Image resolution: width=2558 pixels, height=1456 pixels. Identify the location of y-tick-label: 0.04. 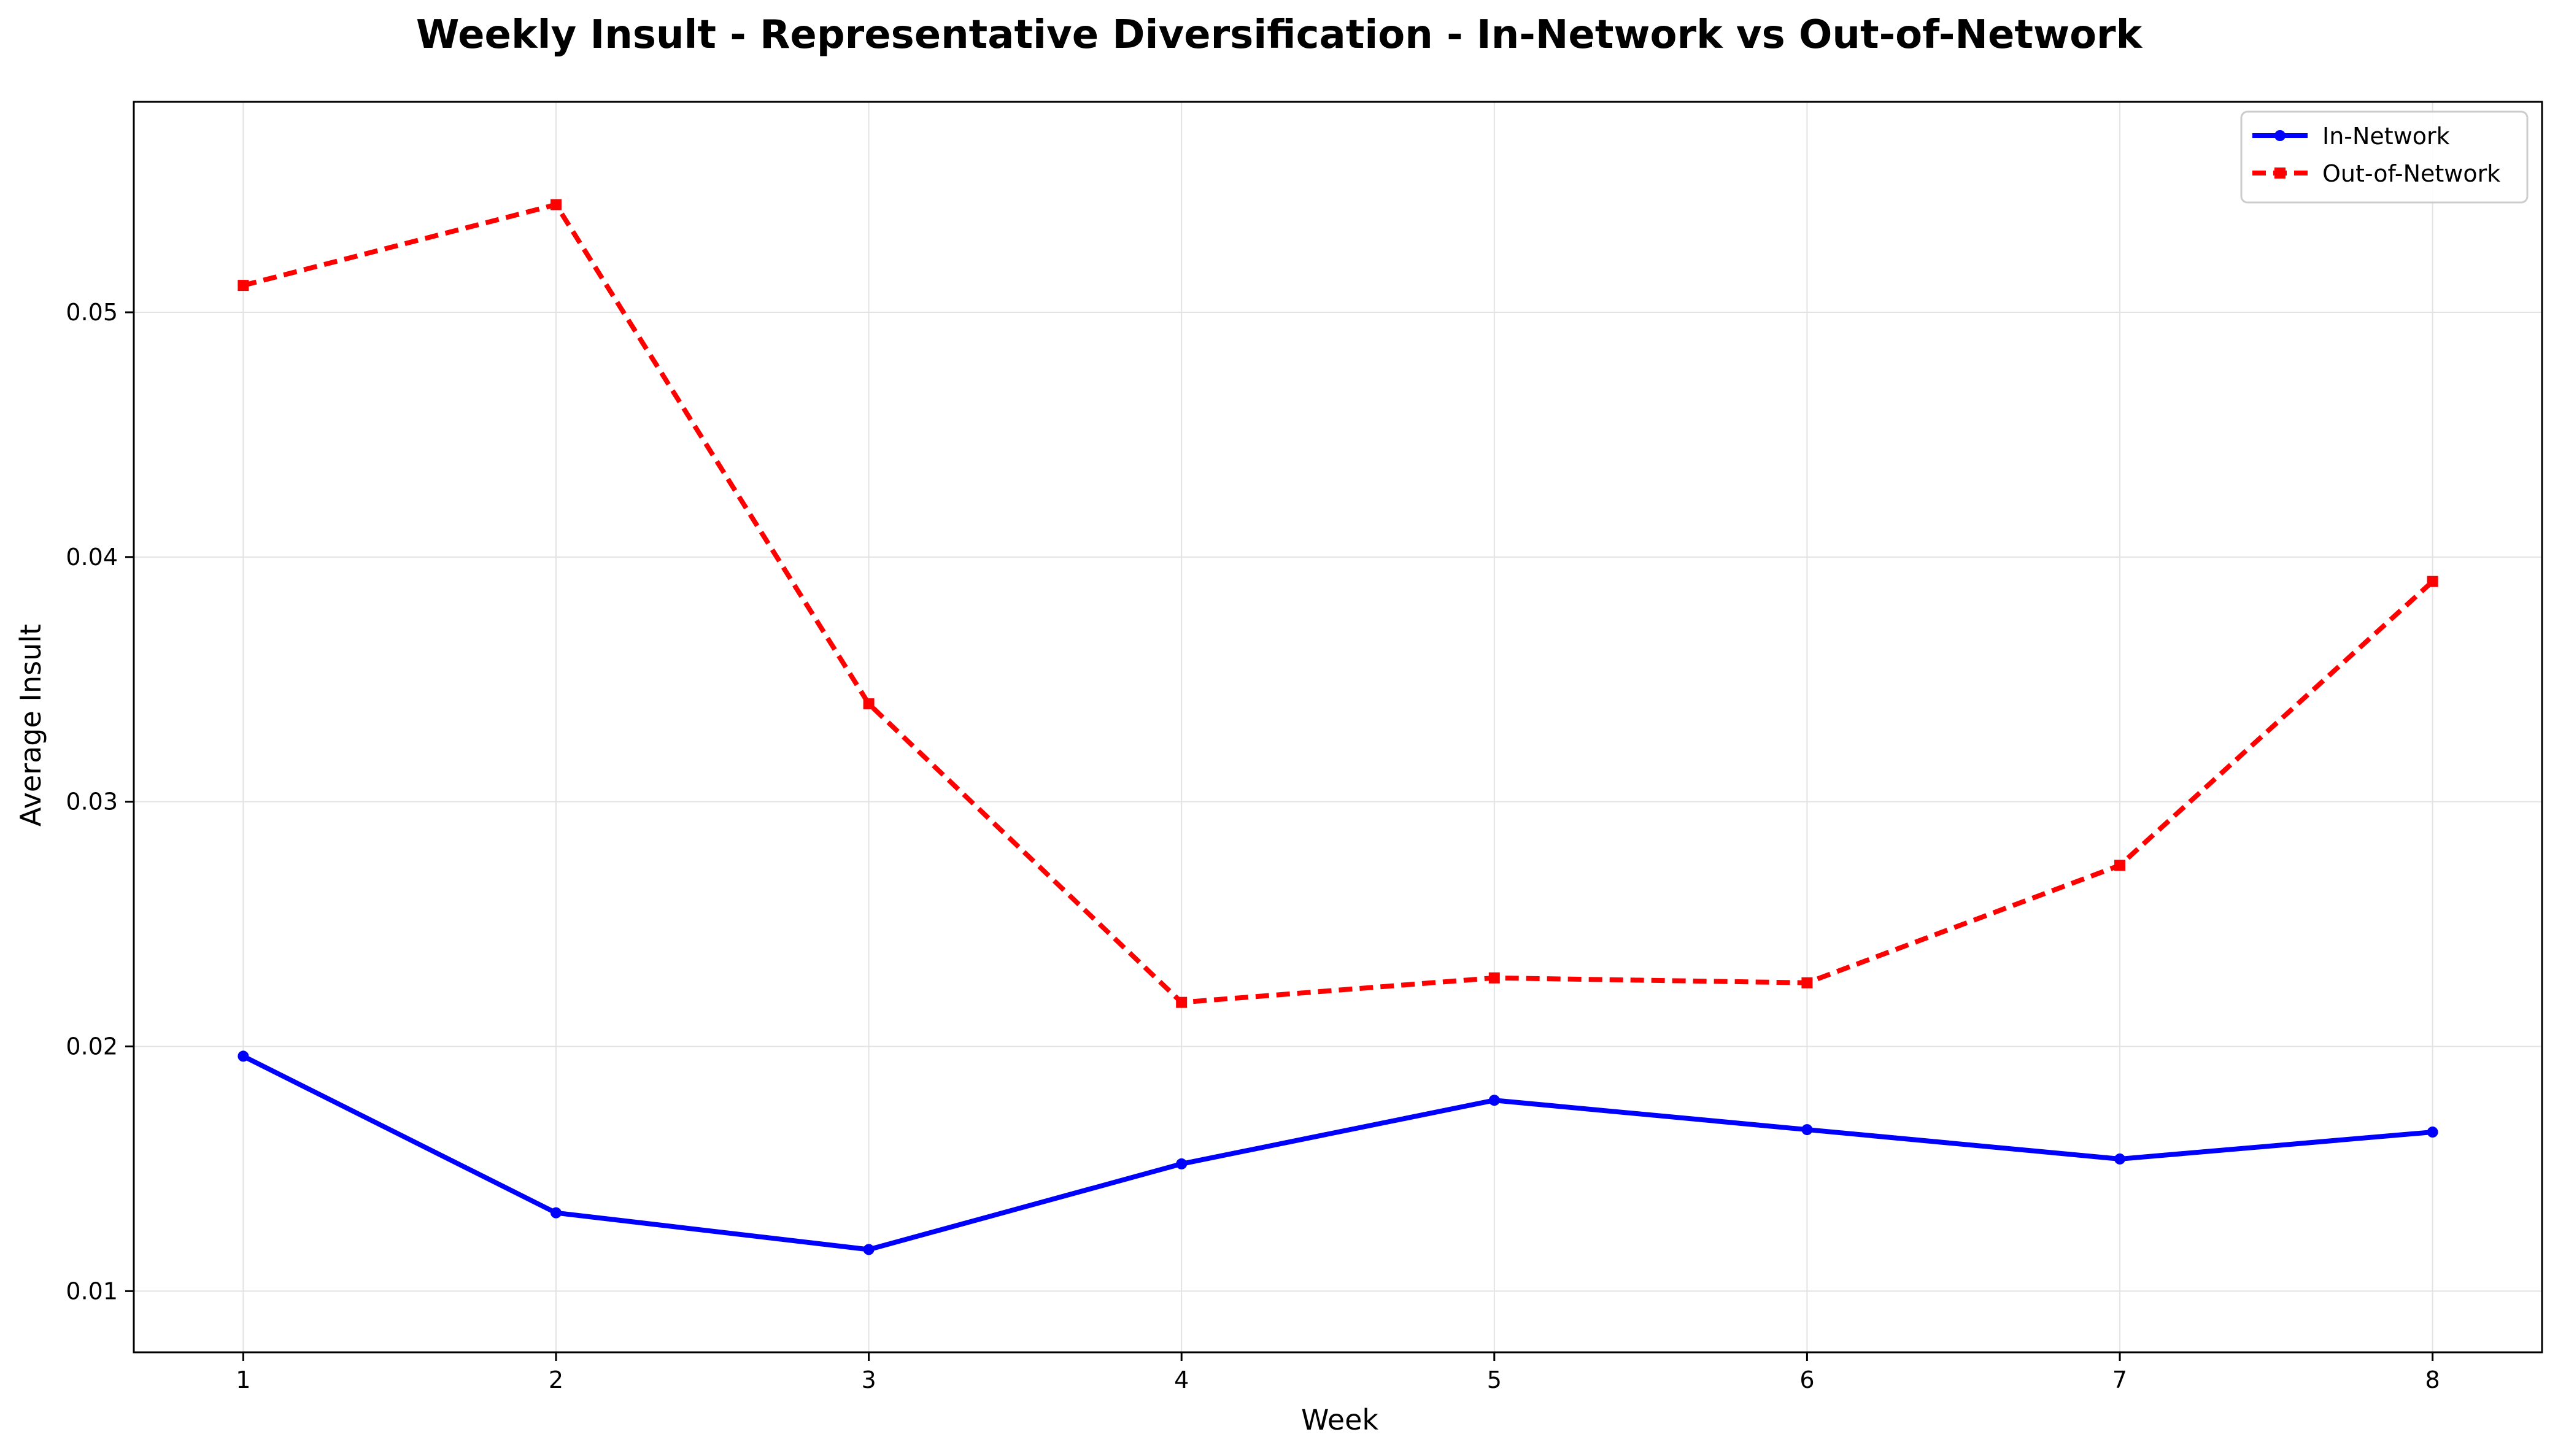
(92, 557).